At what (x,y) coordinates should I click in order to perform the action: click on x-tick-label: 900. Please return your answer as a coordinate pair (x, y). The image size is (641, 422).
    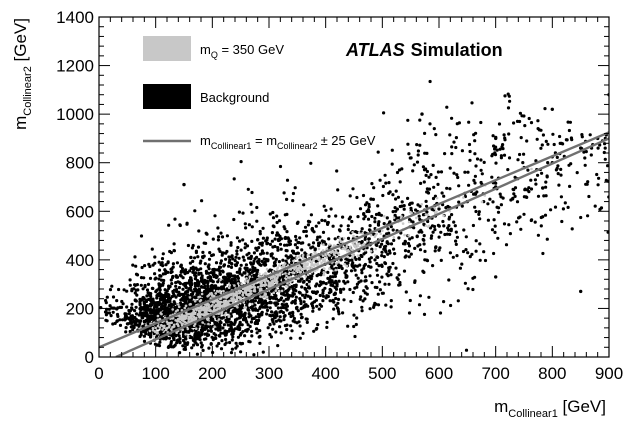
    Looking at the image, I should click on (609, 373).